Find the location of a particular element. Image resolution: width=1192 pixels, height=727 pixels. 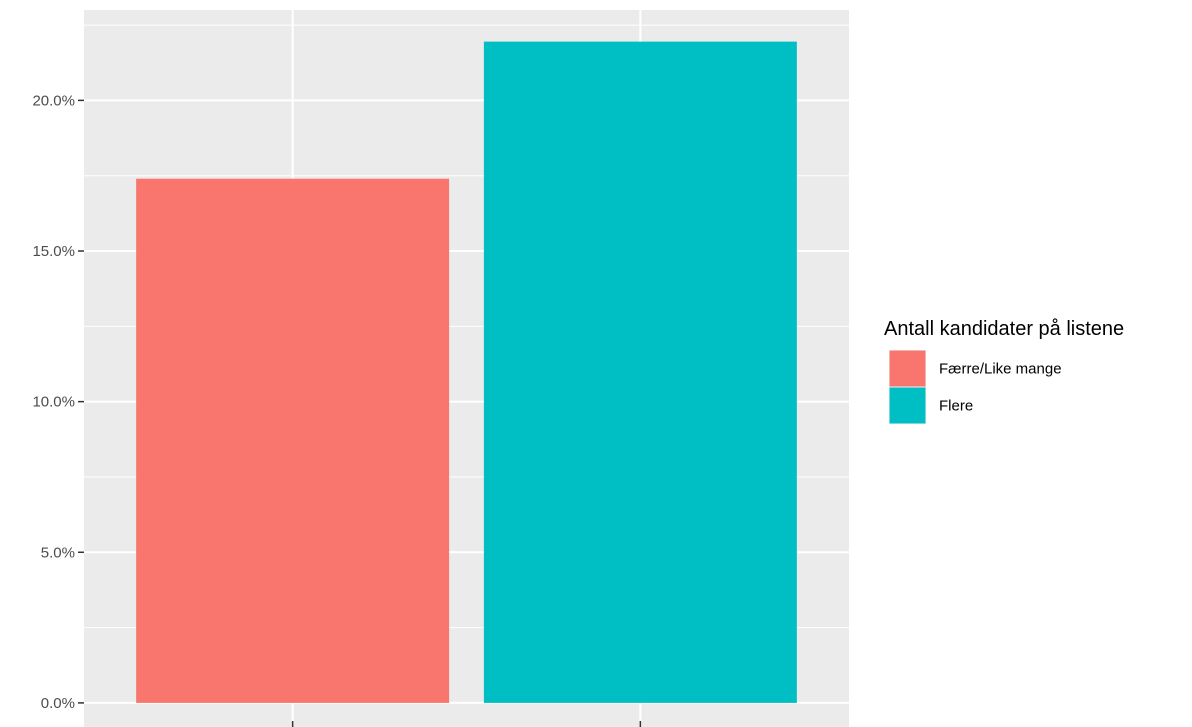

y-tick-label: 15.0% is located at coordinates (53, 251).